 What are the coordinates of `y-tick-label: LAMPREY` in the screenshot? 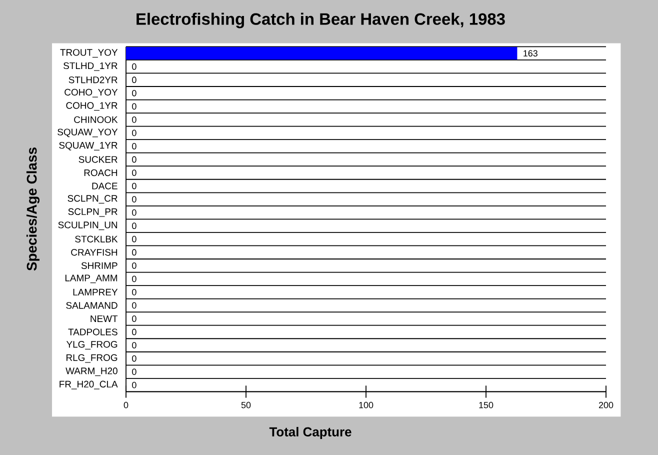 It's located at (95, 292).